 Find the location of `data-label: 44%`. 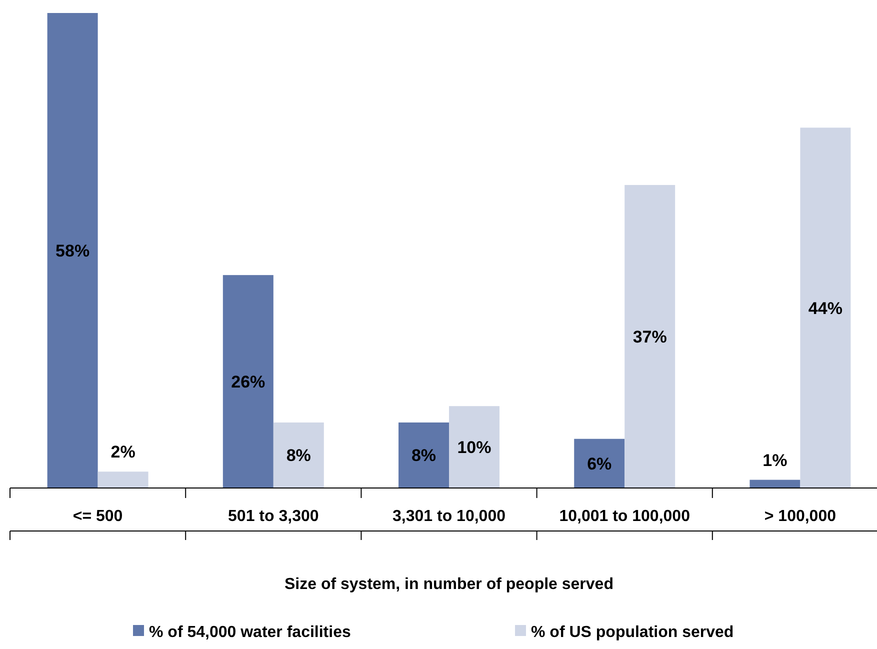

data-label: 44% is located at coordinates (825, 308).